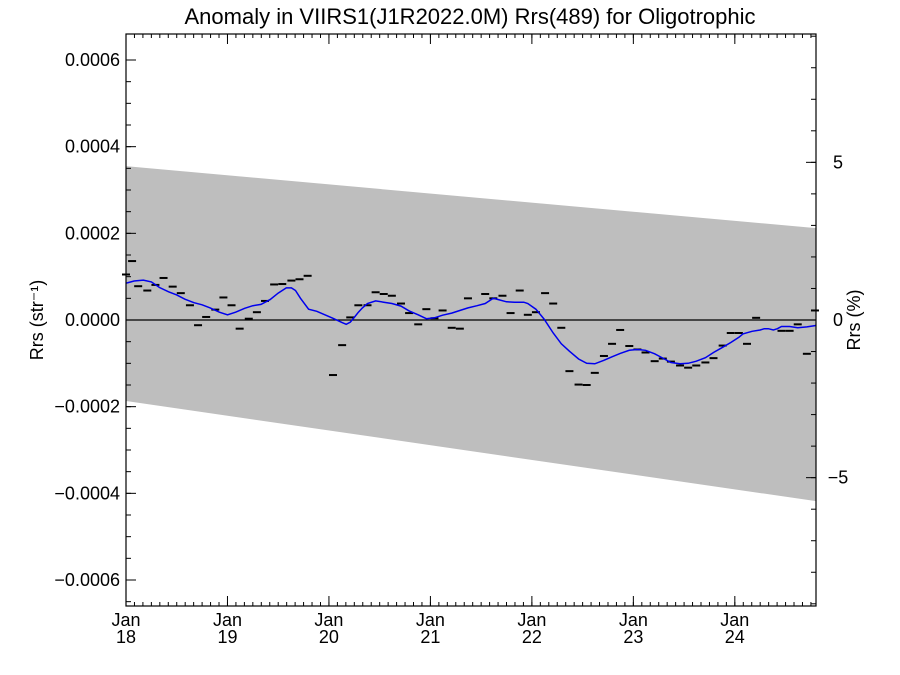 This screenshot has height=675, width=900. What do you see at coordinates (735, 637) in the screenshot?
I see `x-tick-label-year: 24` at bounding box center [735, 637].